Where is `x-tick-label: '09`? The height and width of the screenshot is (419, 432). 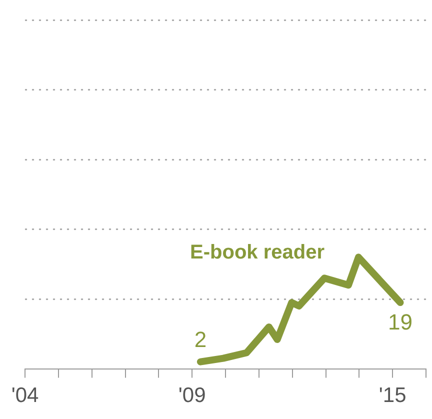
x-tick-label: '09 is located at coordinates (192, 396).